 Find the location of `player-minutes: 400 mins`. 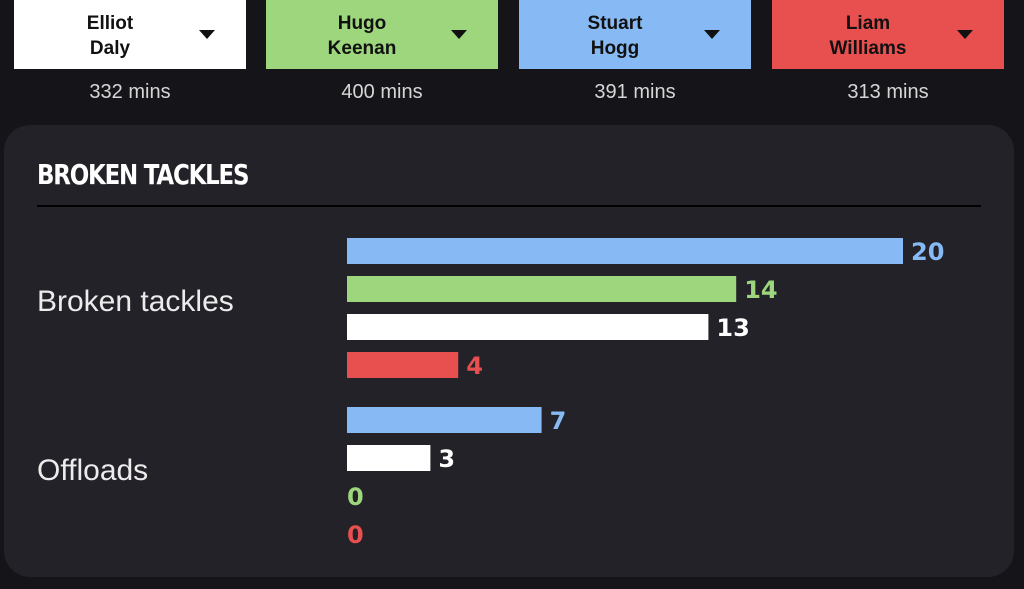

player-minutes: 400 mins is located at coordinates (382, 92).